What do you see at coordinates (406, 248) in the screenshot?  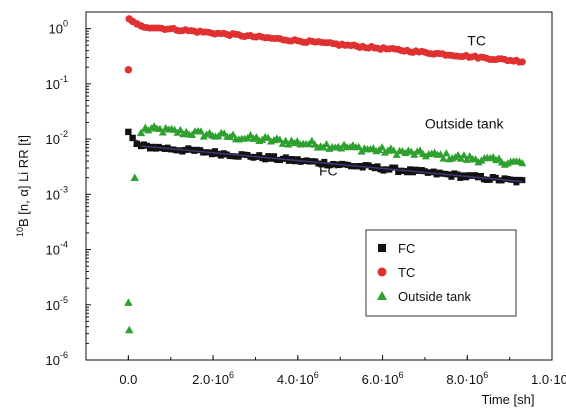 I see `legend-label: FC` at bounding box center [406, 248].